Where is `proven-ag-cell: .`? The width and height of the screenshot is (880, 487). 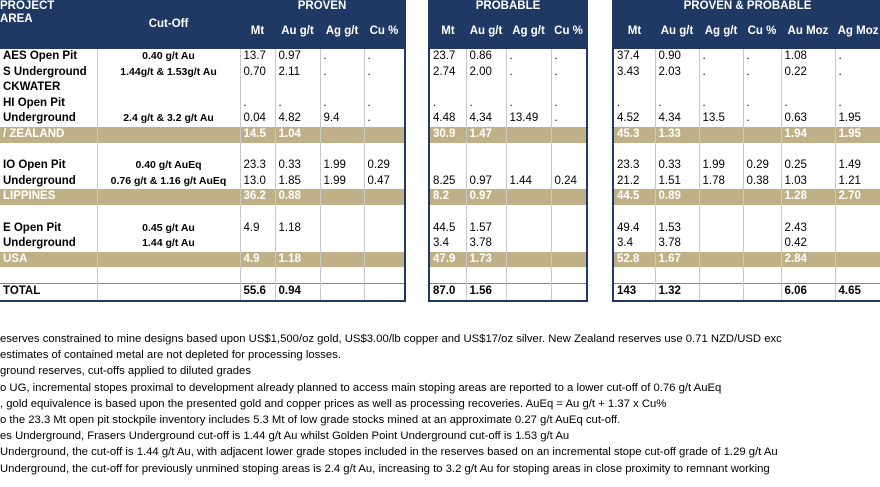
proven-ag-cell: . is located at coordinates (341, 72).